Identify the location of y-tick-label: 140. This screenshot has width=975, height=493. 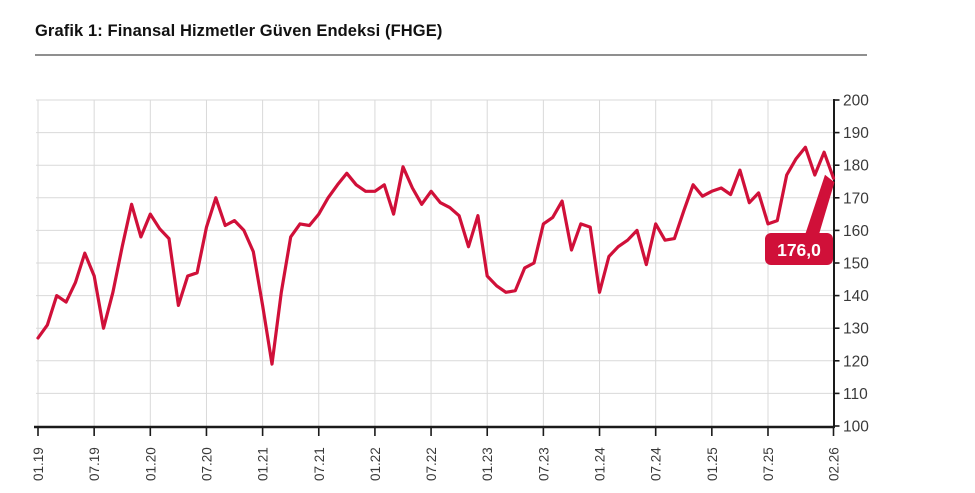
(856, 296).